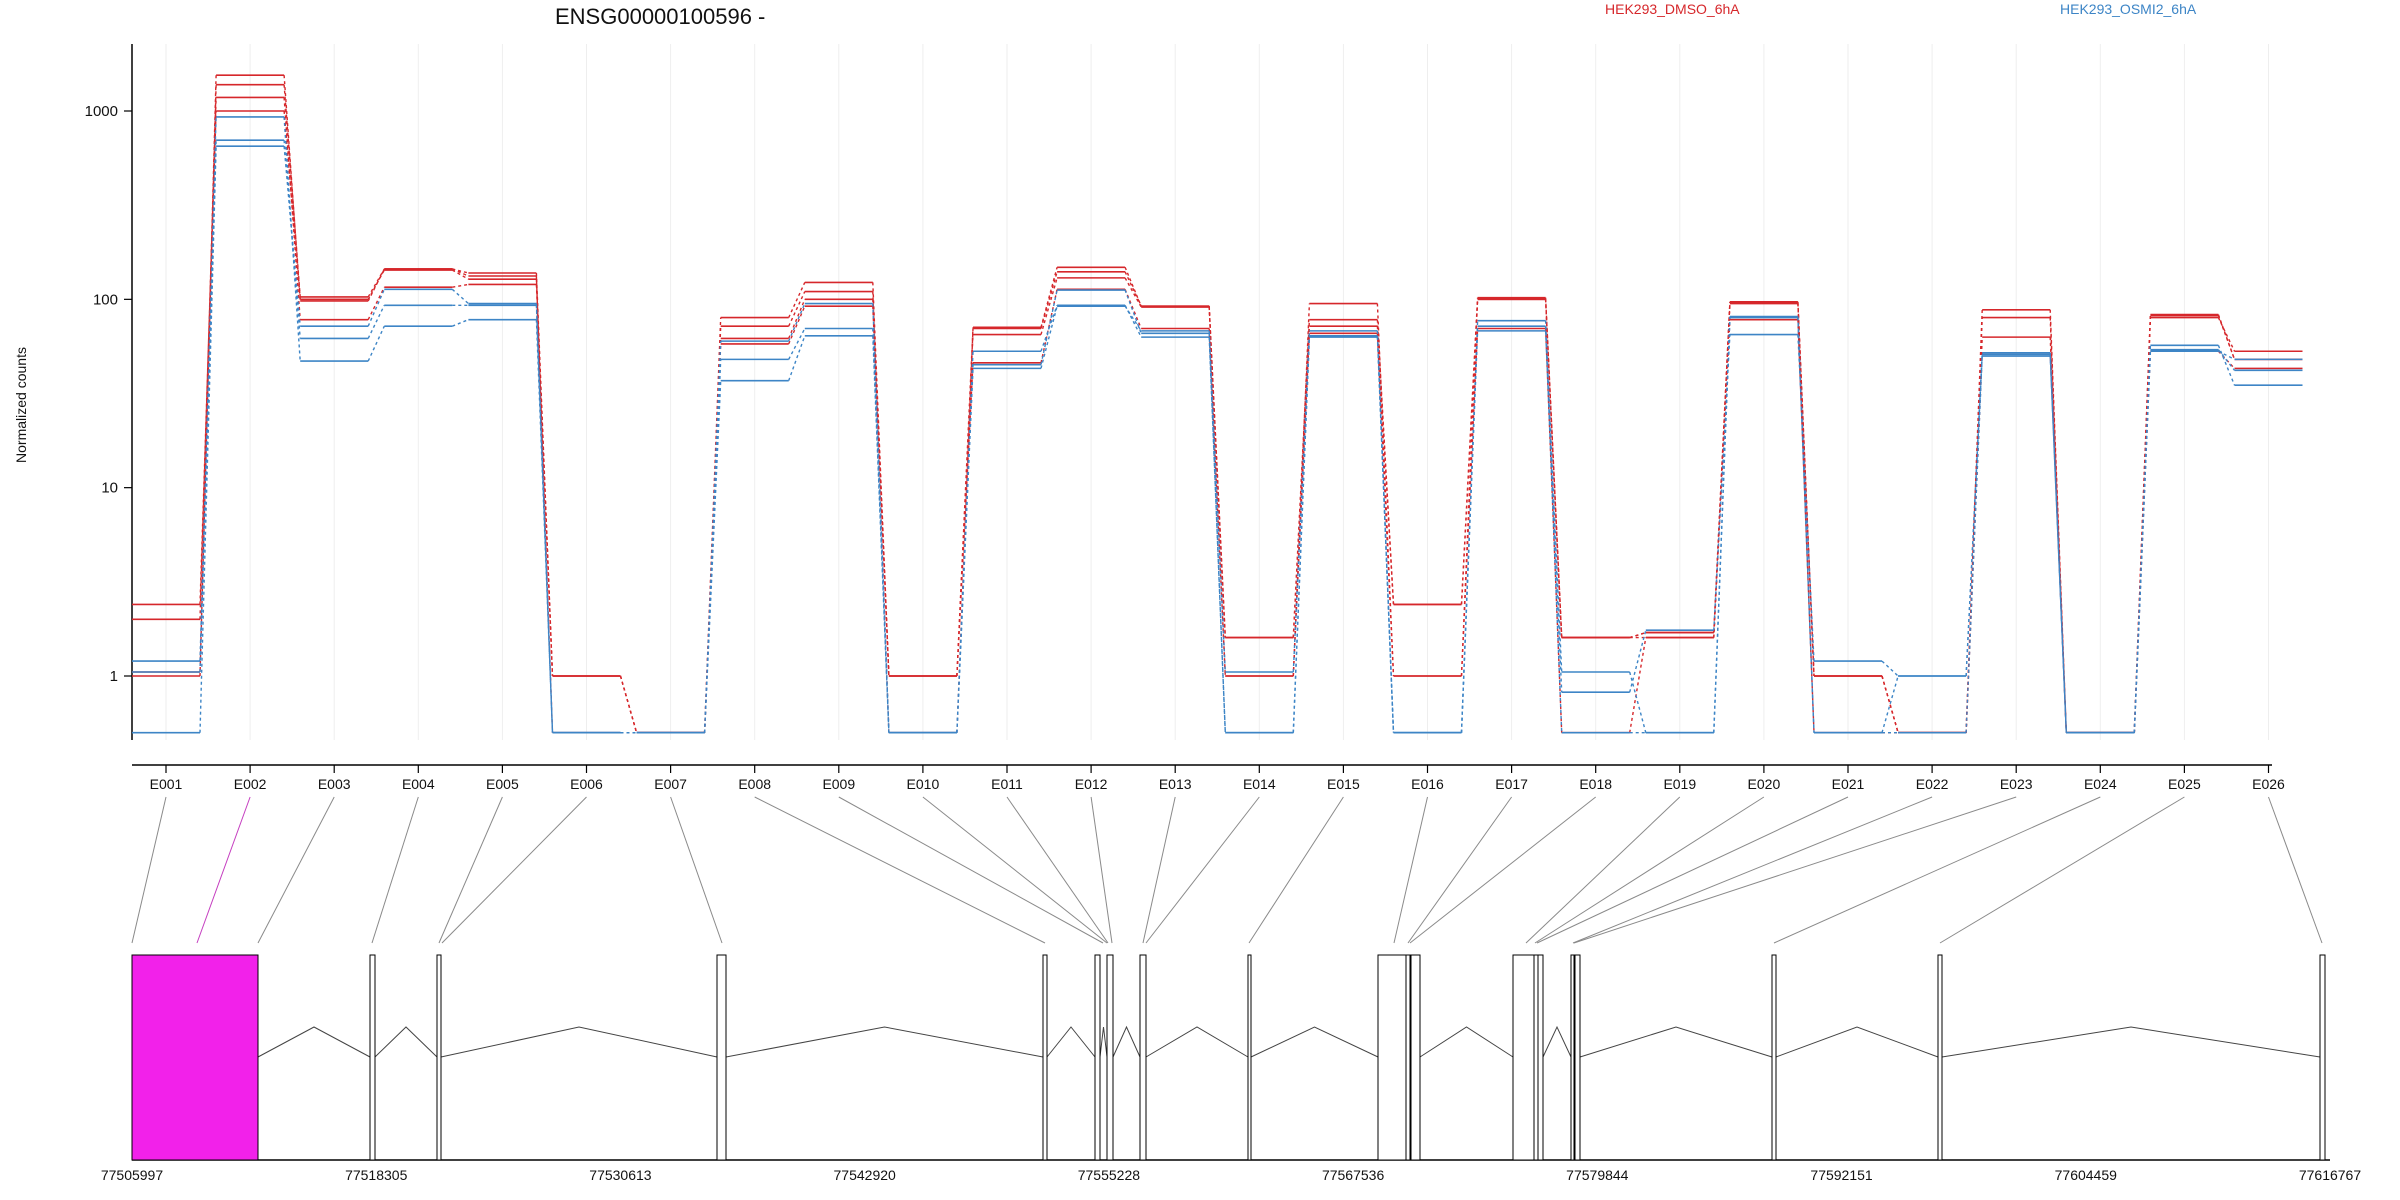  I want to click on x-tick-label: E013, so click(1175, 784).